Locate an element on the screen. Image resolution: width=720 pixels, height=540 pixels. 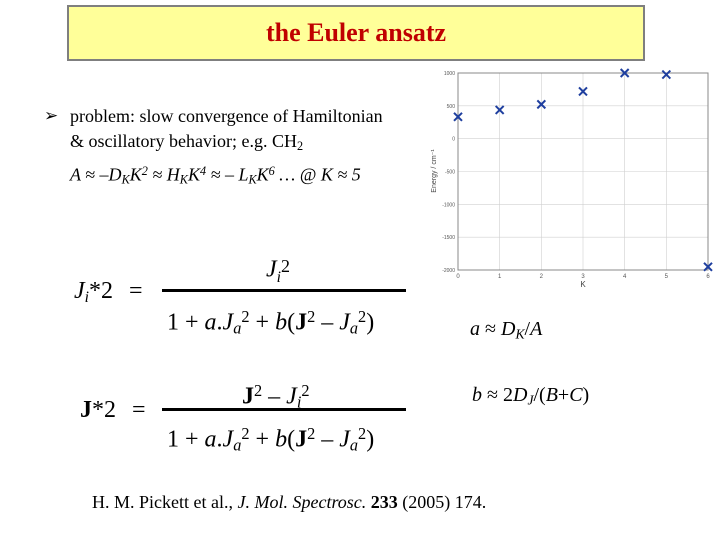
bullet-line-3: A ≈ –DKK2 ≈ HKK4 ≈ – LKK6 … @ K ≈ 5 is located at coordinates (215, 175).